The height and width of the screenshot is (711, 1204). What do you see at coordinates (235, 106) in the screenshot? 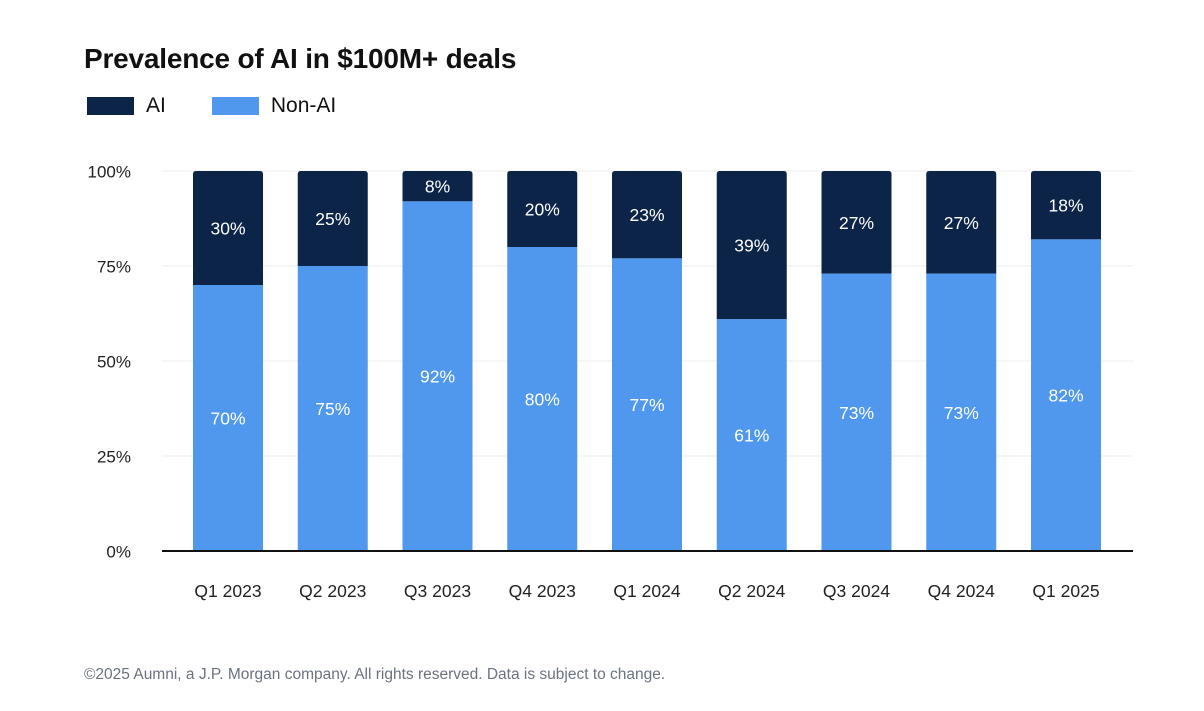
I see `legend-swatch-non-ai` at bounding box center [235, 106].